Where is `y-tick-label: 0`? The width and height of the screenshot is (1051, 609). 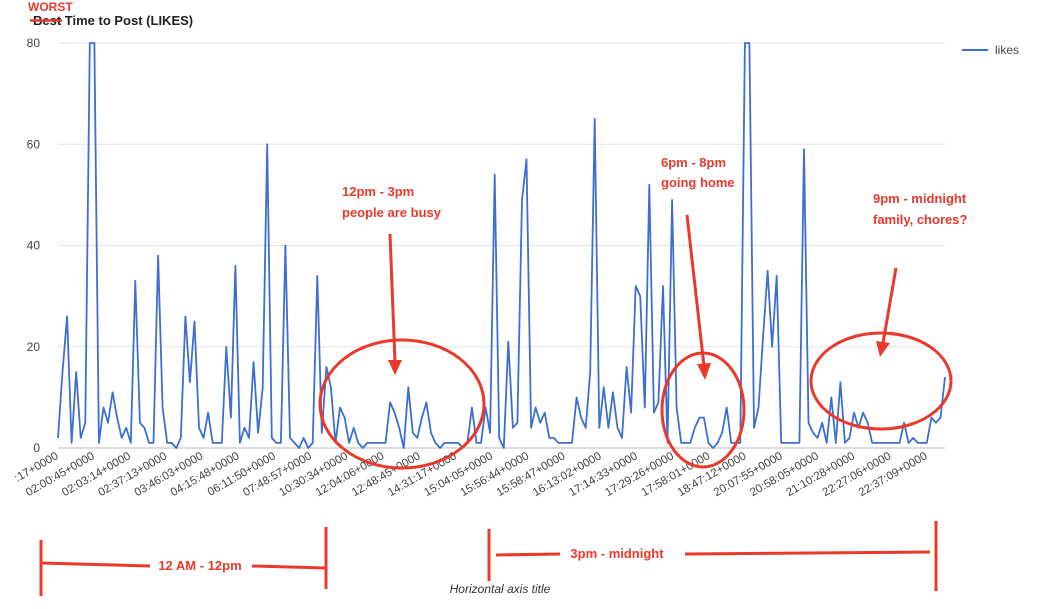
y-tick-label: 0 is located at coordinates (36, 448).